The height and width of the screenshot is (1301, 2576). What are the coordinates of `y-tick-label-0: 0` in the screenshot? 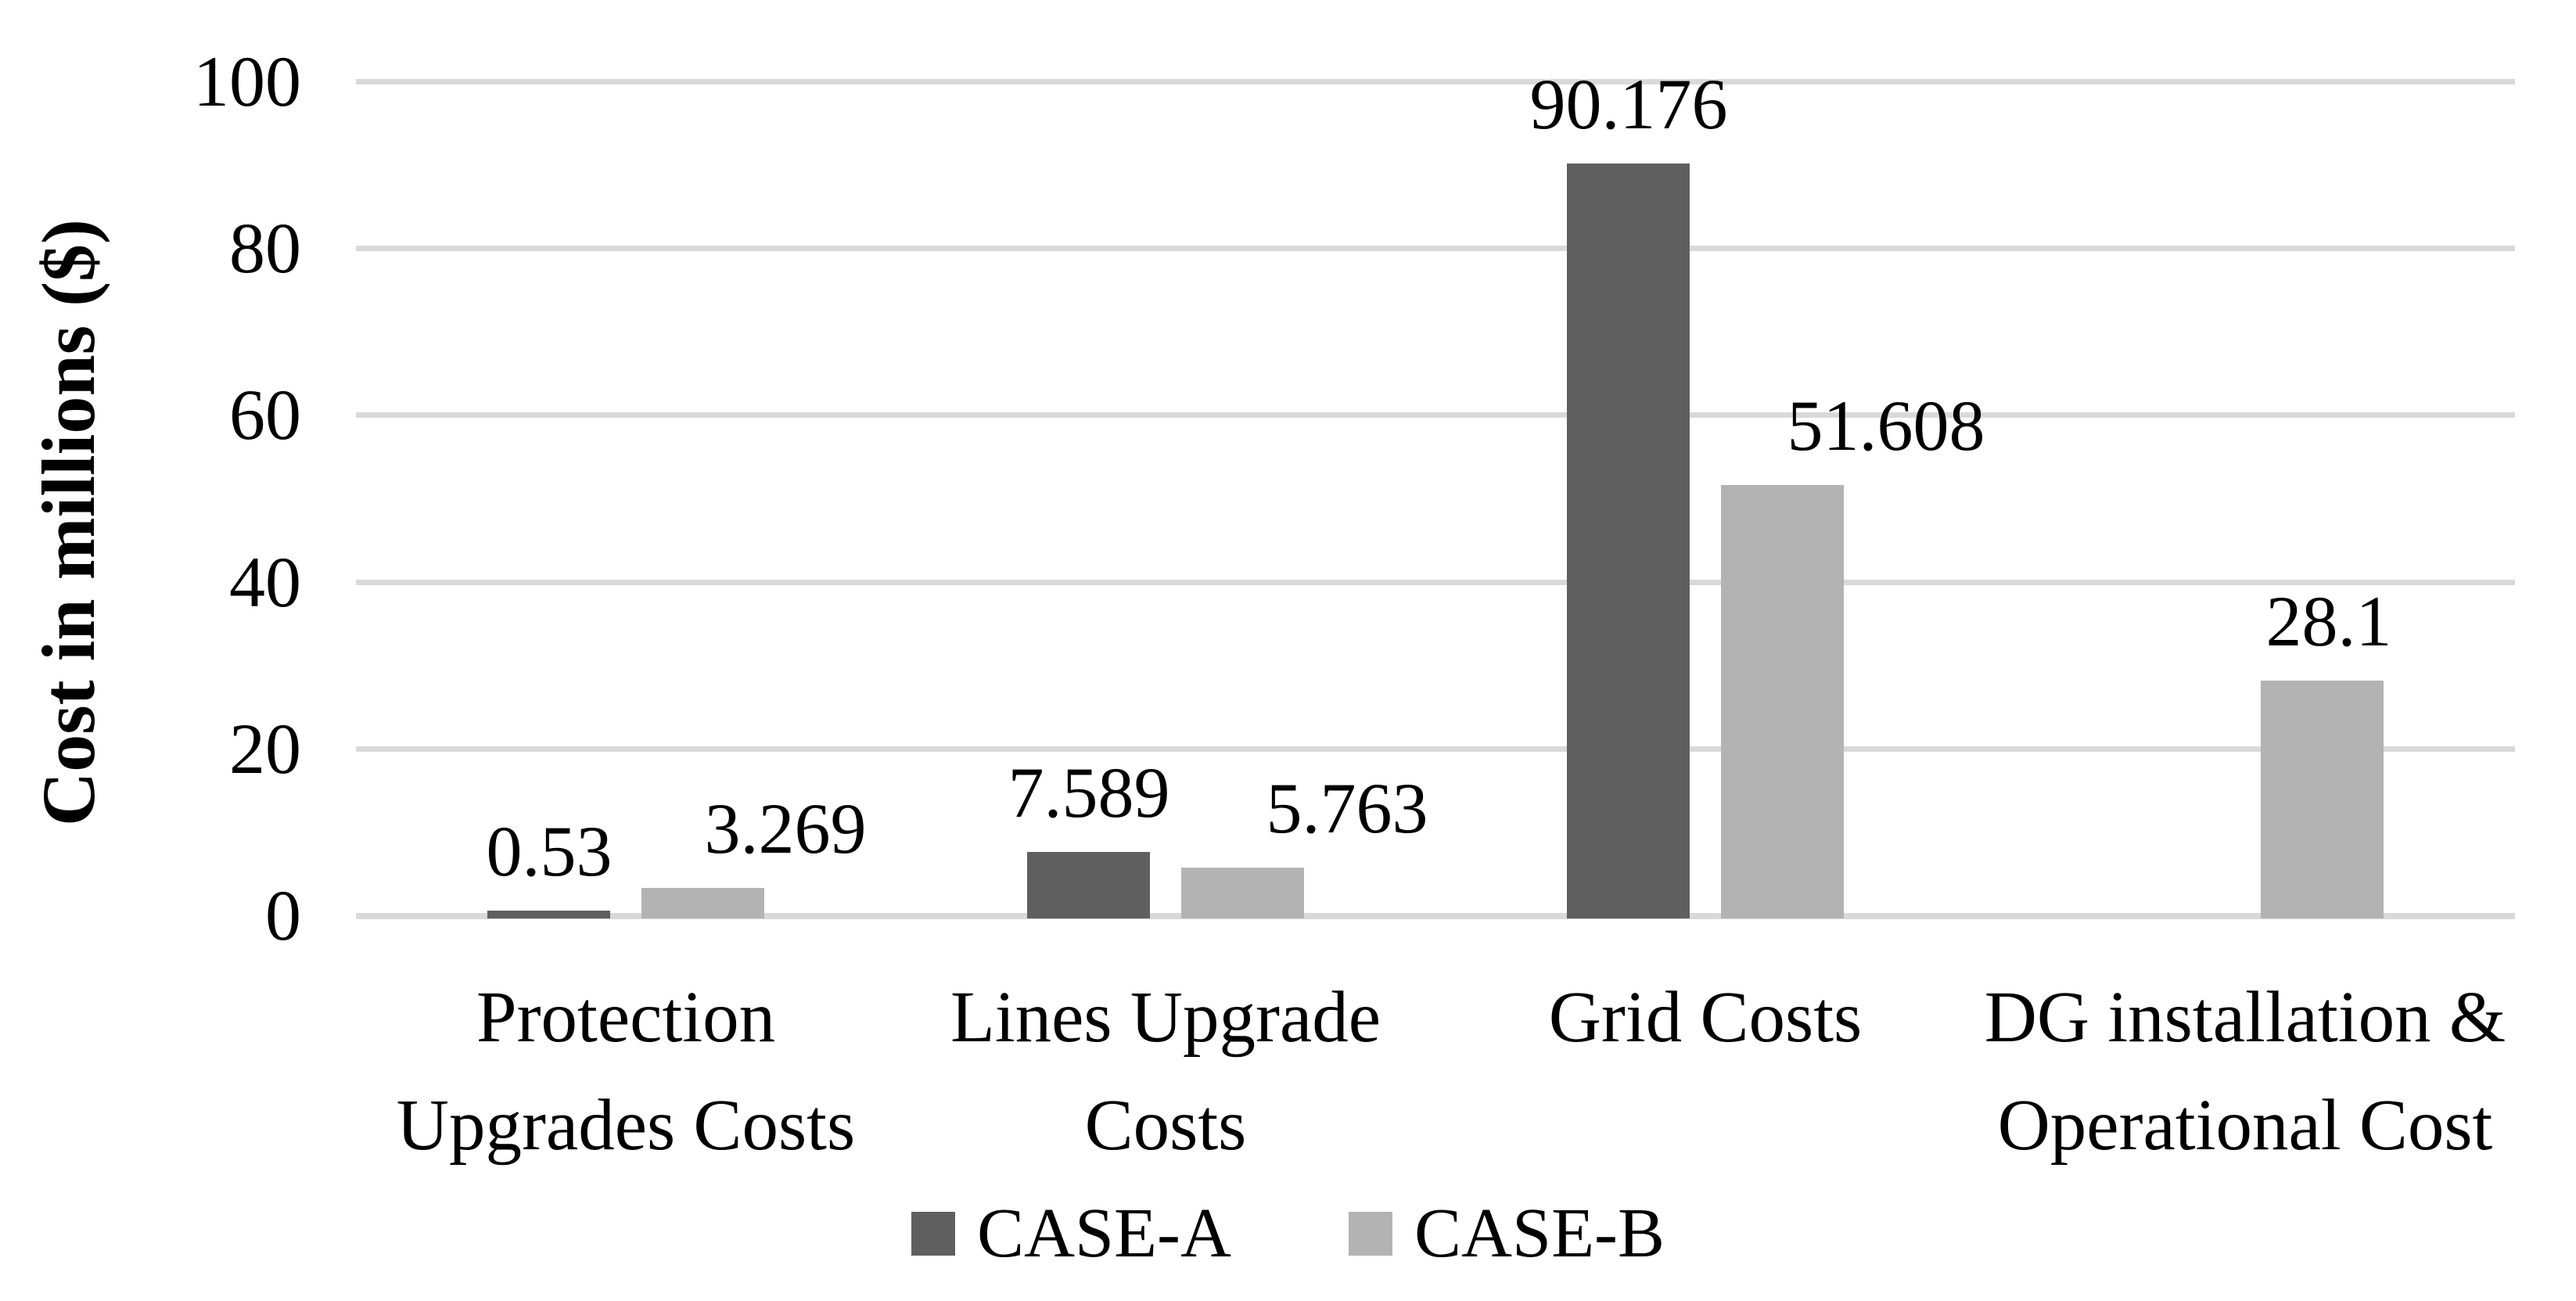 It's located at (283, 915).